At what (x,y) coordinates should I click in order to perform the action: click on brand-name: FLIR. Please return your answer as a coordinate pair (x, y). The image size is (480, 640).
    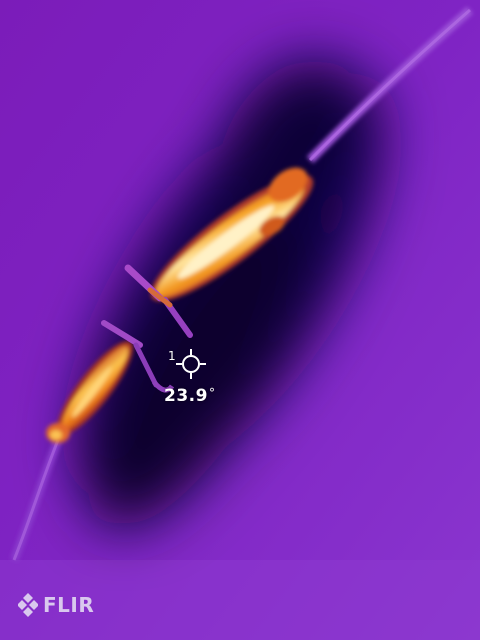
    Looking at the image, I should click on (69, 605).